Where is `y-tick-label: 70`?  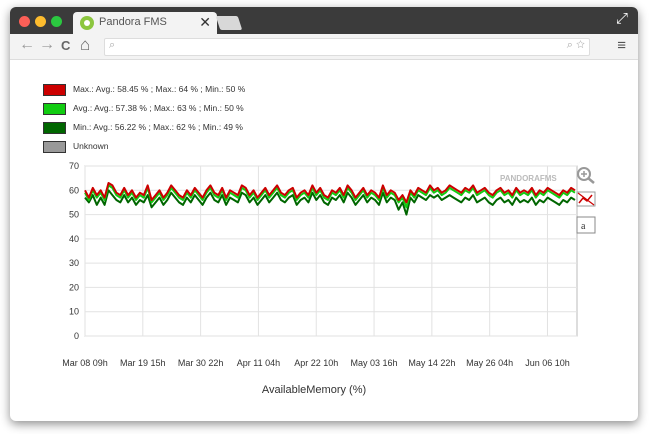 y-tick-label: 70 is located at coordinates (74, 166).